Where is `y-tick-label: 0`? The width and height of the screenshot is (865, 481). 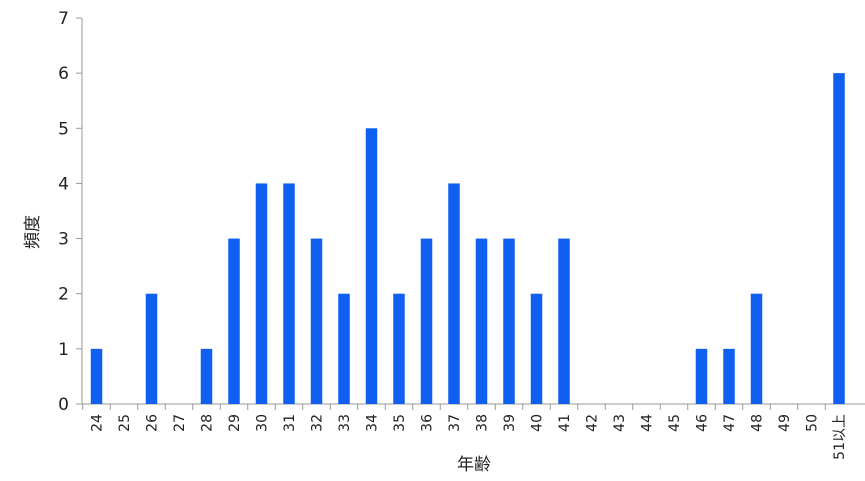
y-tick-label: 0 is located at coordinates (63, 405).